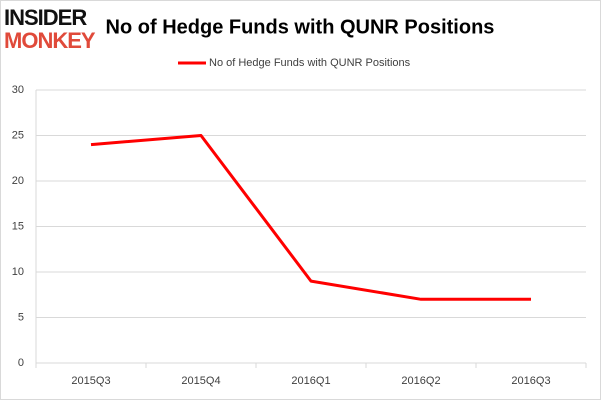  I want to click on x-tick-label: 2016Q2, so click(420, 381).